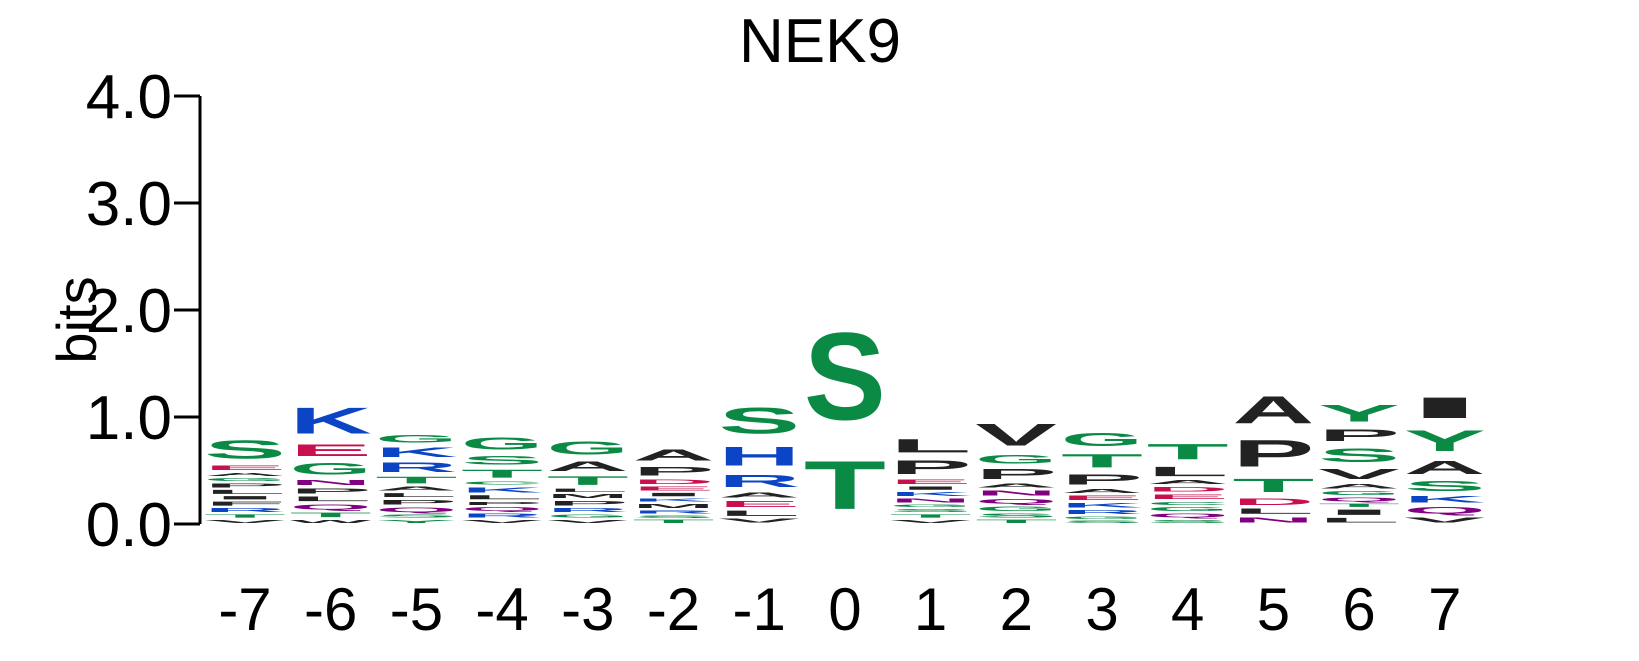 The height and width of the screenshot is (661, 1639). I want to click on x-tick-label: -2, so click(673, 609).